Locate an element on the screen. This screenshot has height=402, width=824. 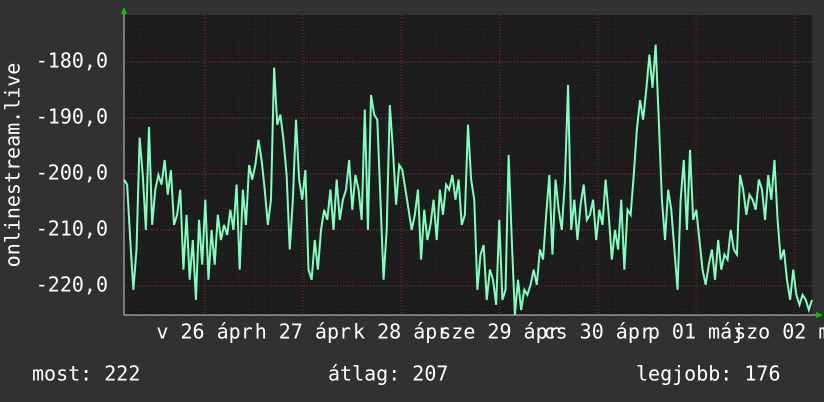
x-tick-label: p 01 máj is located at coordinates (696, 332).